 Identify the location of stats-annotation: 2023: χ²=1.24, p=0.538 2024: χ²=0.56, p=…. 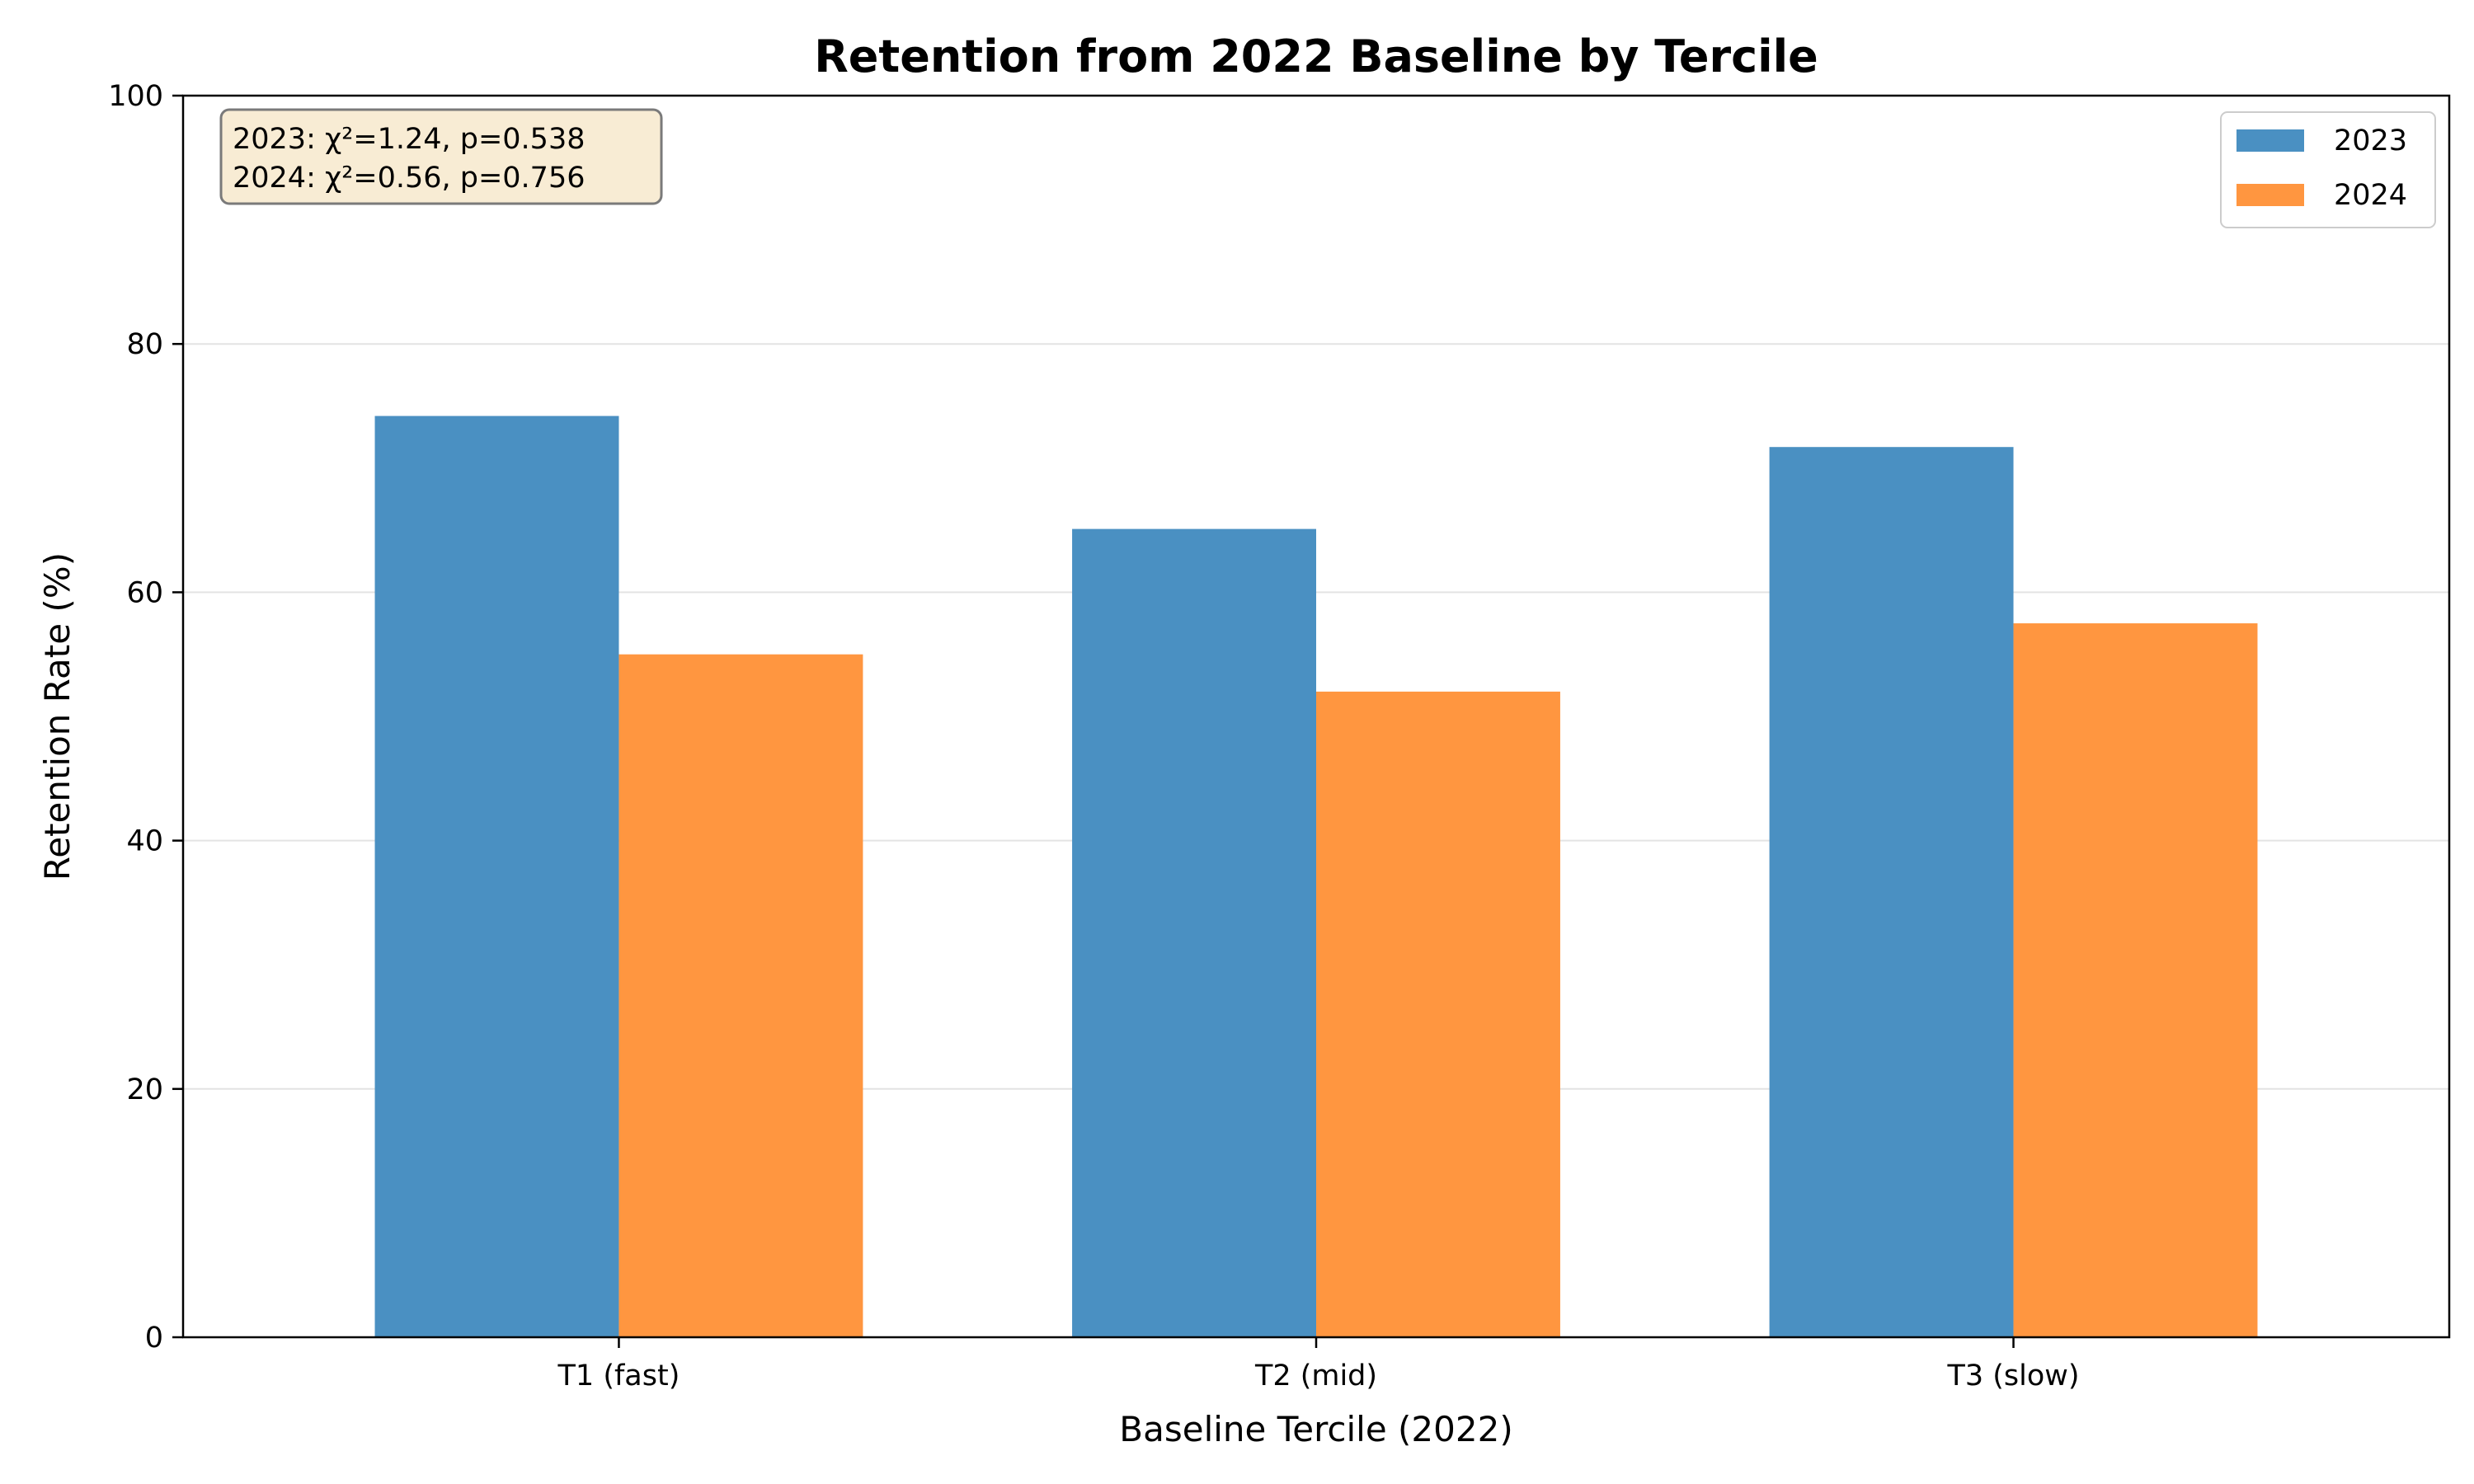
(441, 156).